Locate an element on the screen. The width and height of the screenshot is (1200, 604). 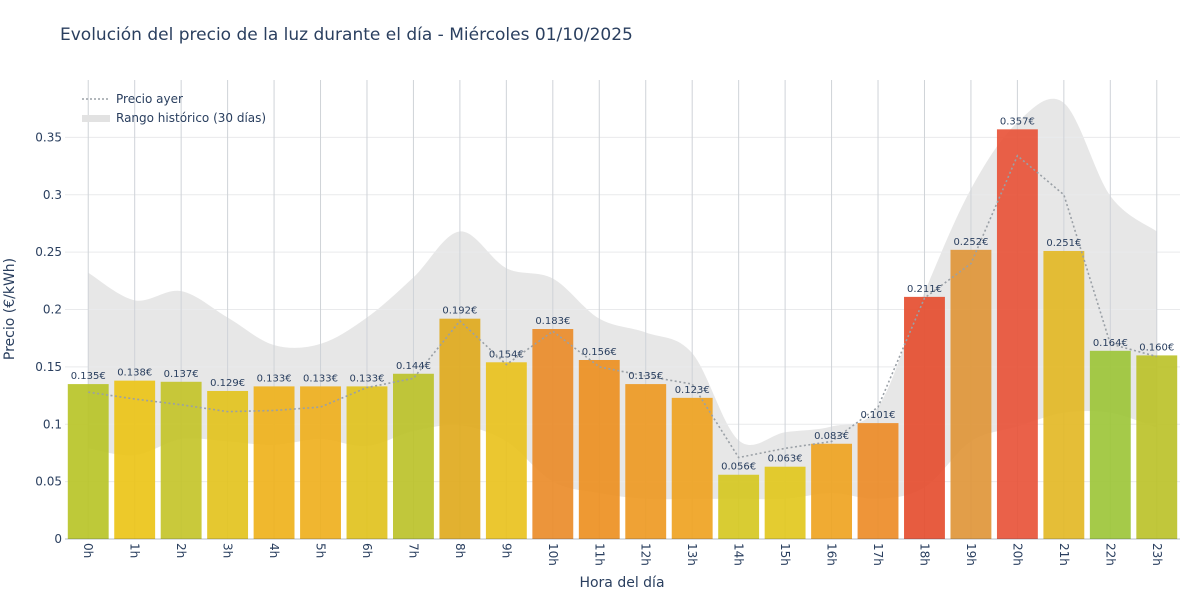
price-bar-18h is located at coordinates (924, 417).